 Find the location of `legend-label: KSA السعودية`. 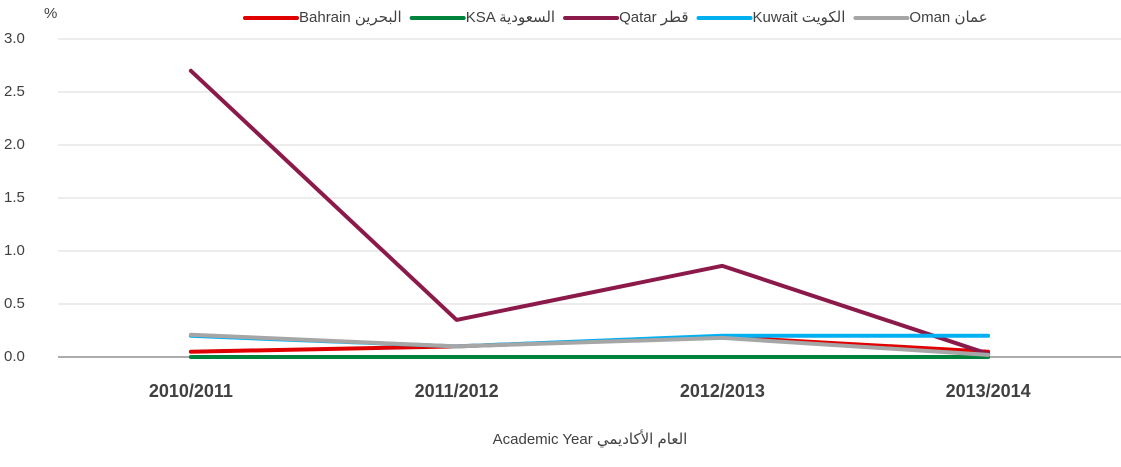

legend-label: KSA السعودية is located at coordinates (510, 17).